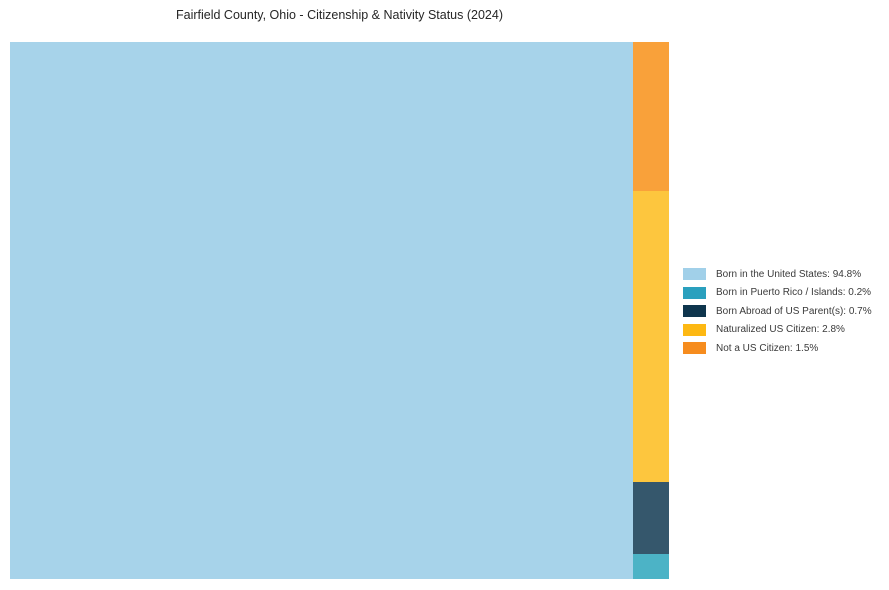 The width and height of the screenshot is (889, 590). I want to click on legend-label: Not a US Citizen: 1.5%, so click(767, 348).